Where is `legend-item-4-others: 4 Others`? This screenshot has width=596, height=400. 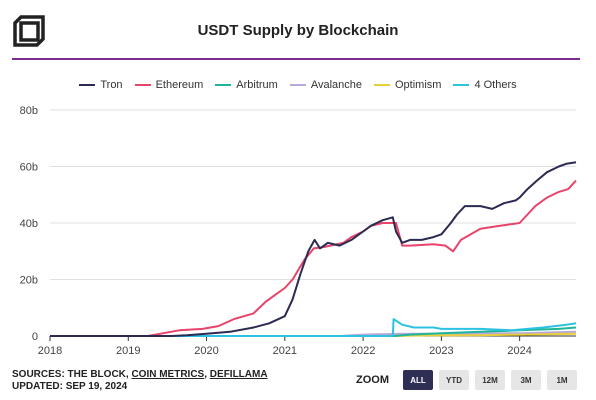 legend-item-4-others: 4 Others is located at coordinates (485, 85).